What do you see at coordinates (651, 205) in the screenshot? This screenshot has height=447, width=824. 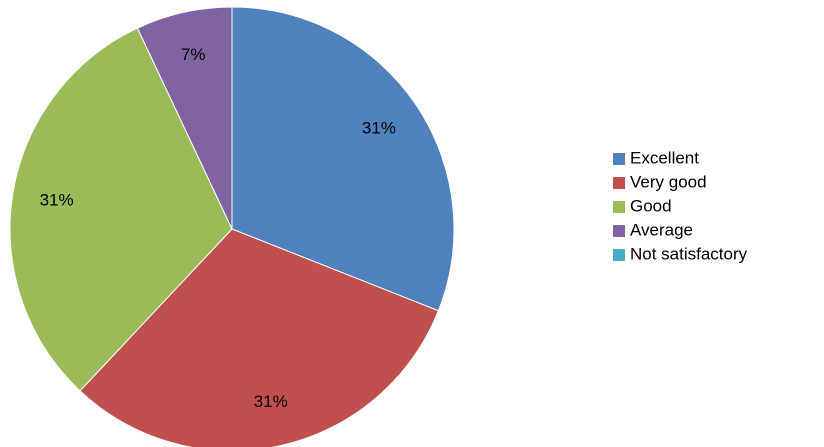 I see `legend-label: Good` at bounding box center [651, 205].